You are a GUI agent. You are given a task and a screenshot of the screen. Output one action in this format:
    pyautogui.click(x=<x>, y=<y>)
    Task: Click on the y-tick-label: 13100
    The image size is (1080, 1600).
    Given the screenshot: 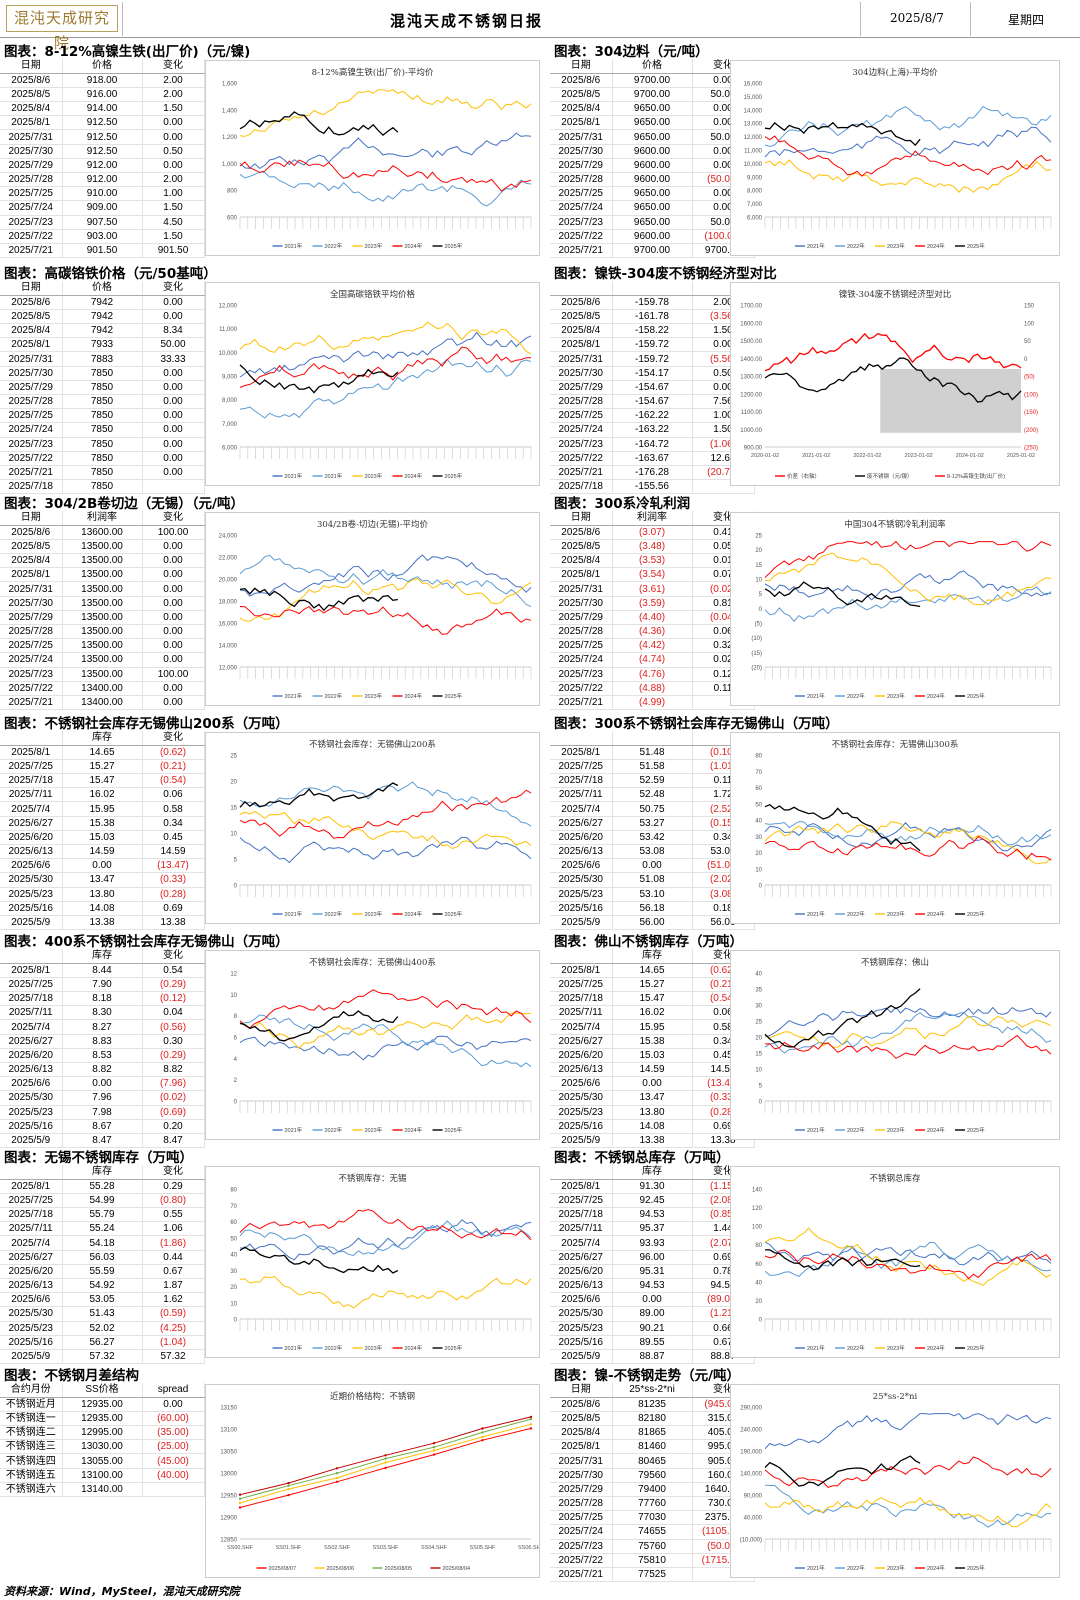 What is the action you would take?
    pyautogui.click(x=228, y=1431)
    